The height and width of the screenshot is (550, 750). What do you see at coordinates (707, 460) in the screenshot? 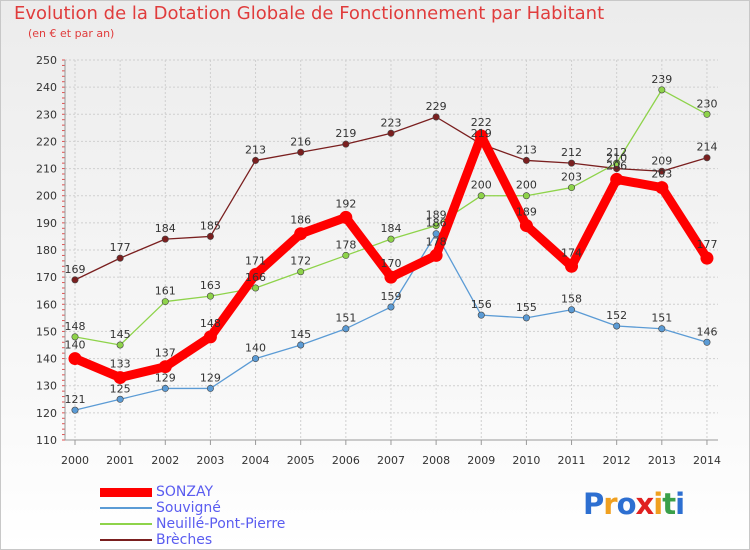
I see `x-tick-label: 2014` at bounding box center [707, 460].